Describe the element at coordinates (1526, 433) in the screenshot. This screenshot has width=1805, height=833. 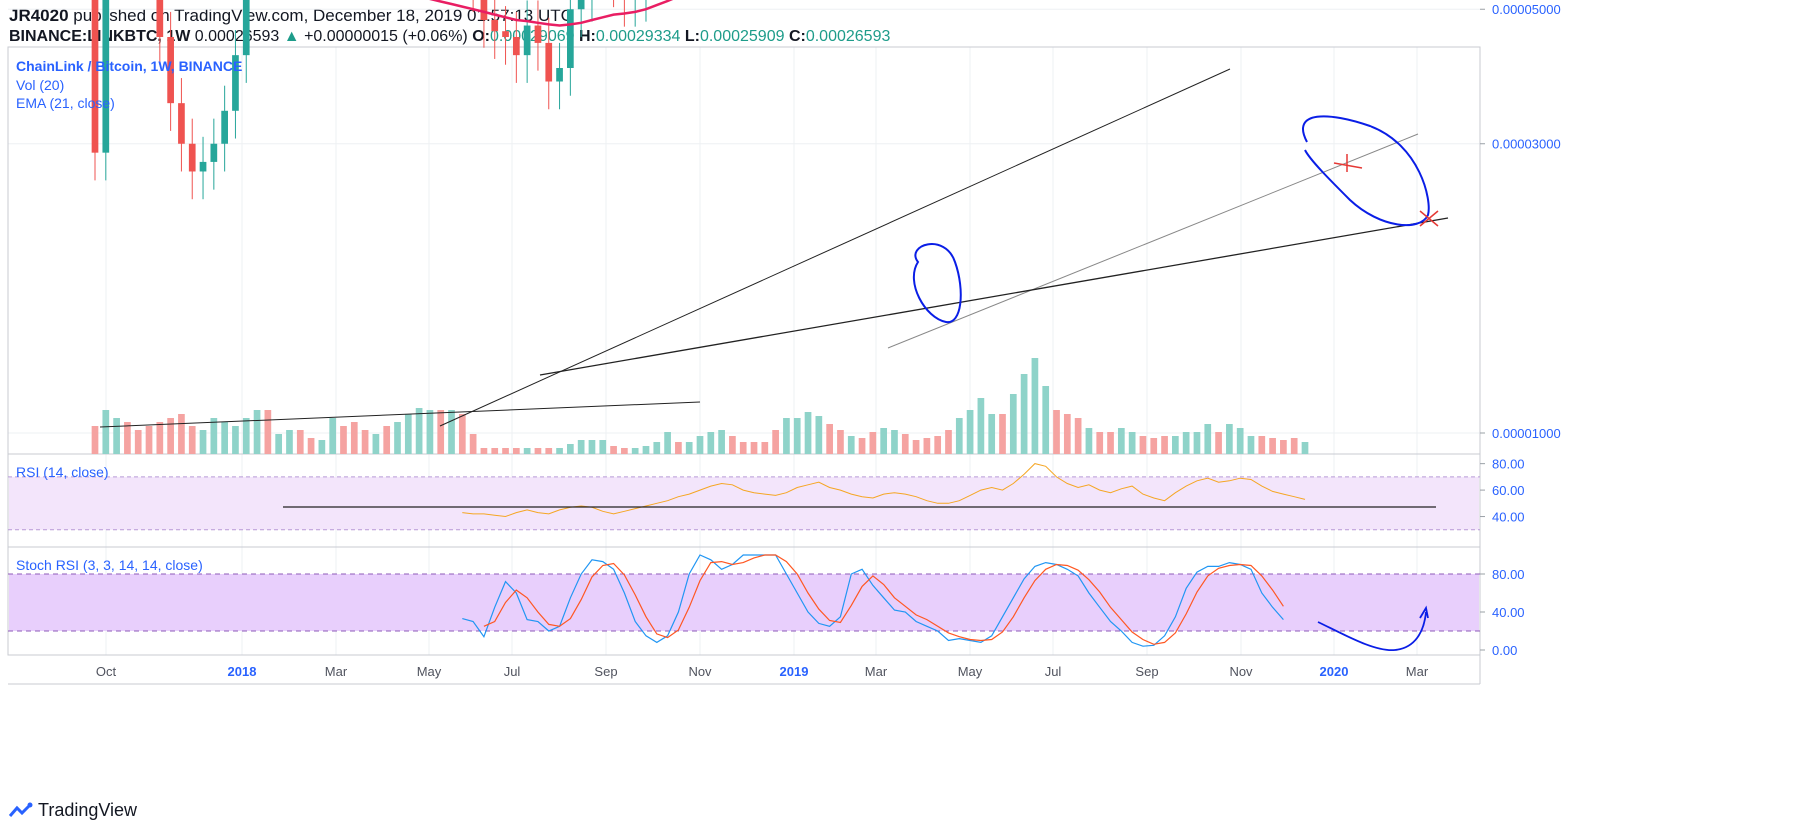
I see `price-tick-label: 0.00001000` at that location.